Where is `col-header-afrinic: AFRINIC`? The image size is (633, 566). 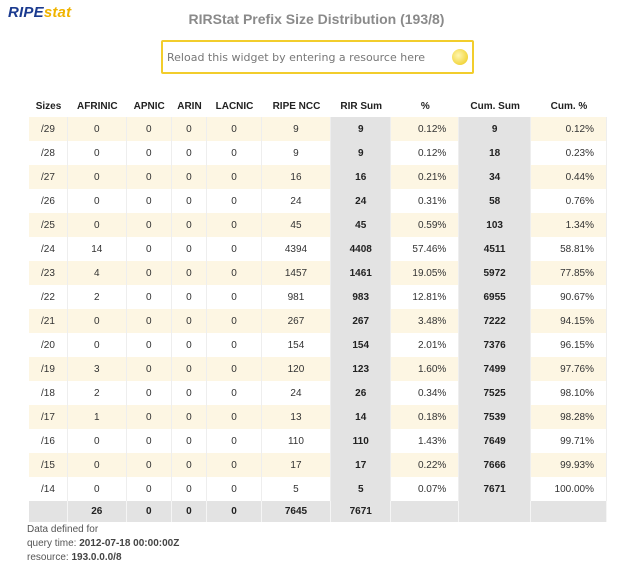
col-header-afrinic: AFRINIC is located at coordinates (97, 106).